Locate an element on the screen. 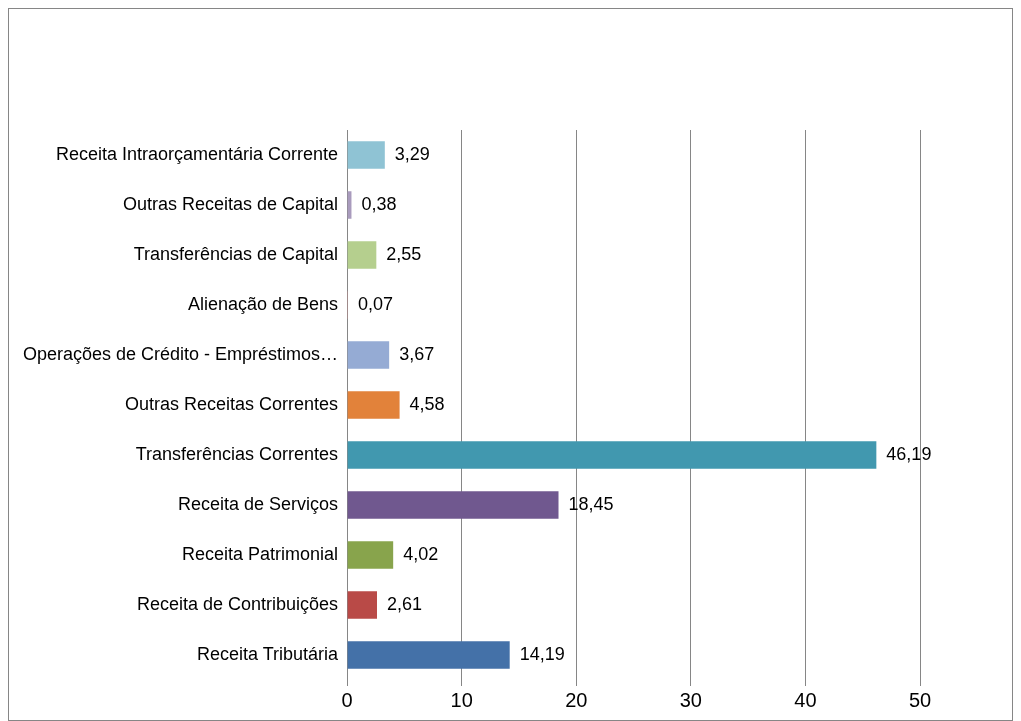 The height and width of the screenshot is (721, 1021). y-tick-label: Alienação de Bens is located at coordinates (263, 303).